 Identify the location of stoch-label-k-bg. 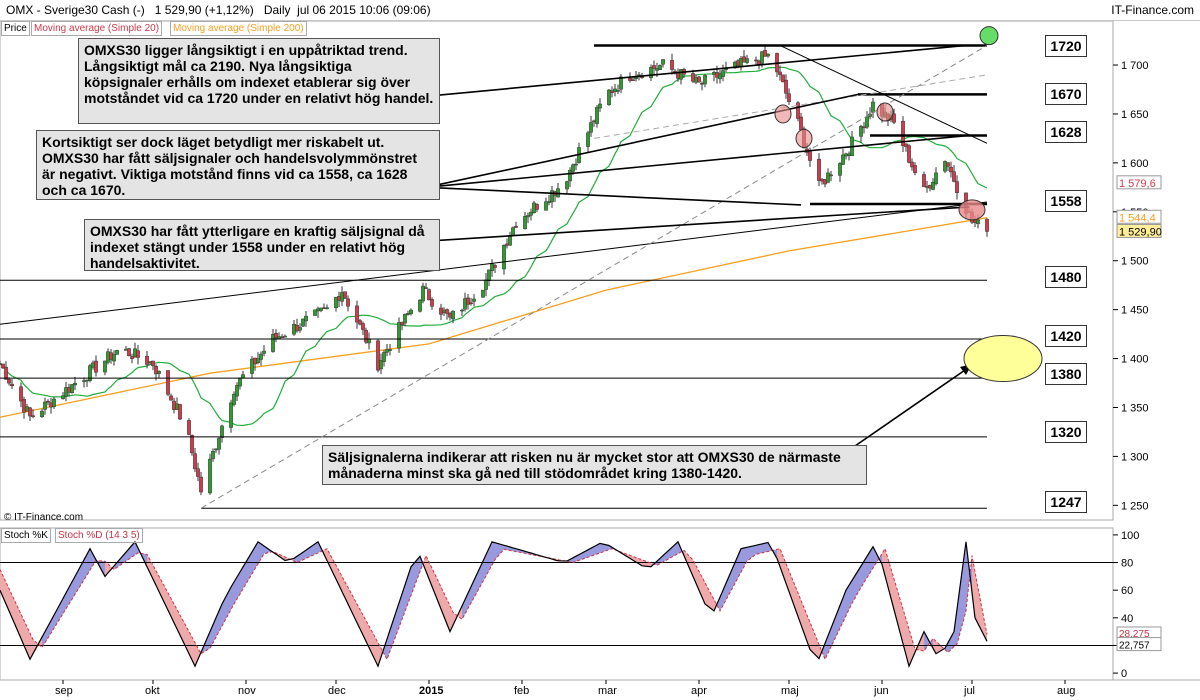
(1139, 644).